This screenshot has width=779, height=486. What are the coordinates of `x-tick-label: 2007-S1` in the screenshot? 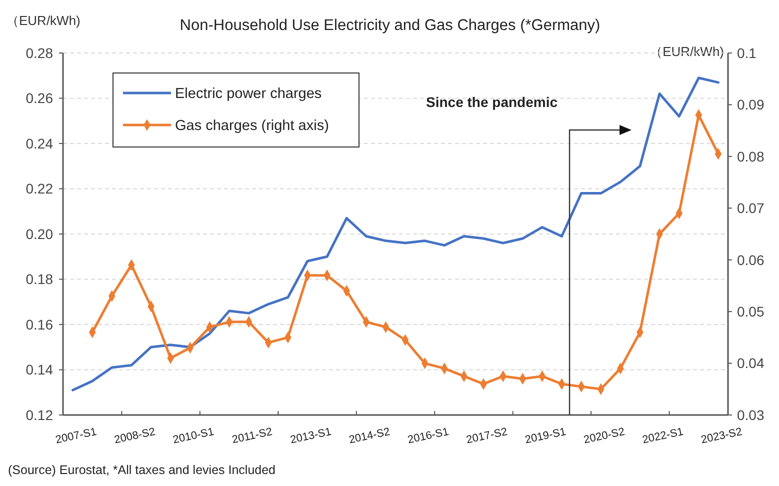 It's located at (76, 436).